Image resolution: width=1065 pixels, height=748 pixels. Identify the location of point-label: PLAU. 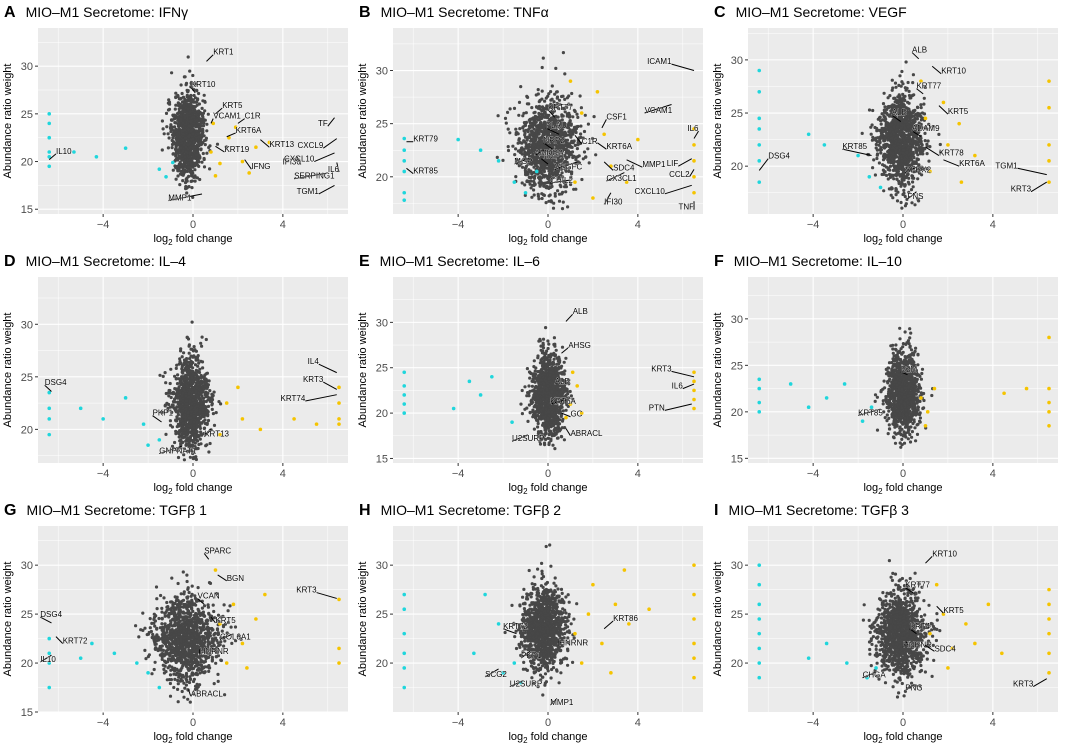
(556, 125).